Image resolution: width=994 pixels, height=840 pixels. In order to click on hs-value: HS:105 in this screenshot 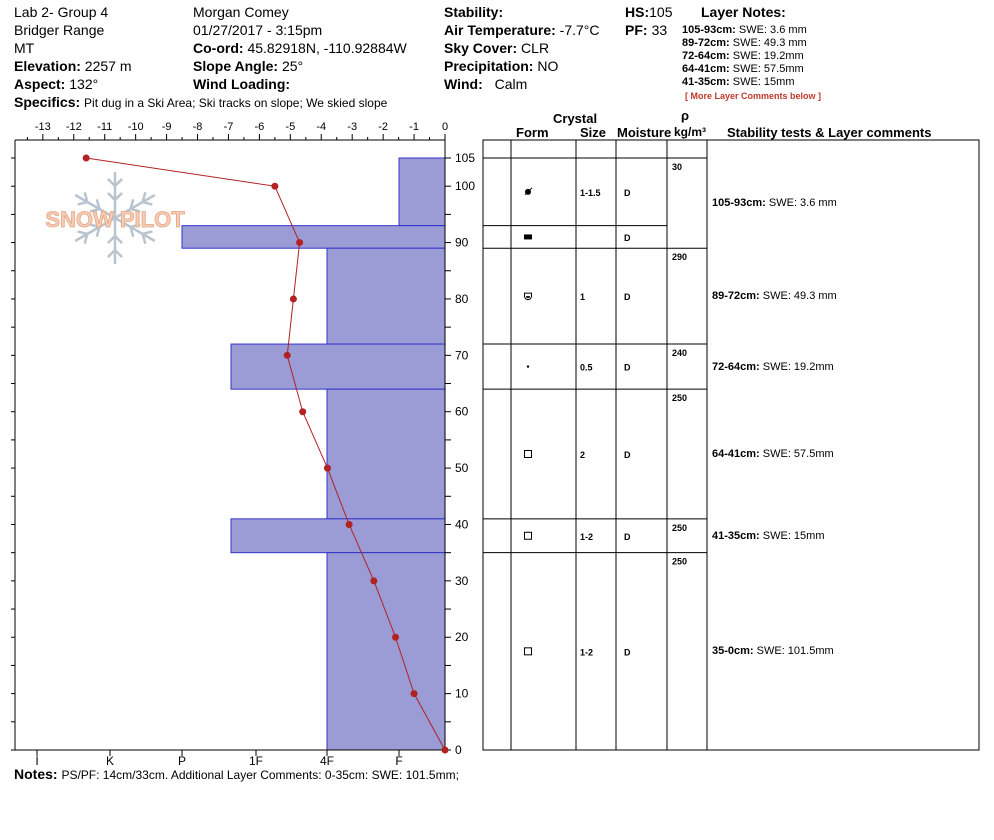, I will do `click(649, 12)`.